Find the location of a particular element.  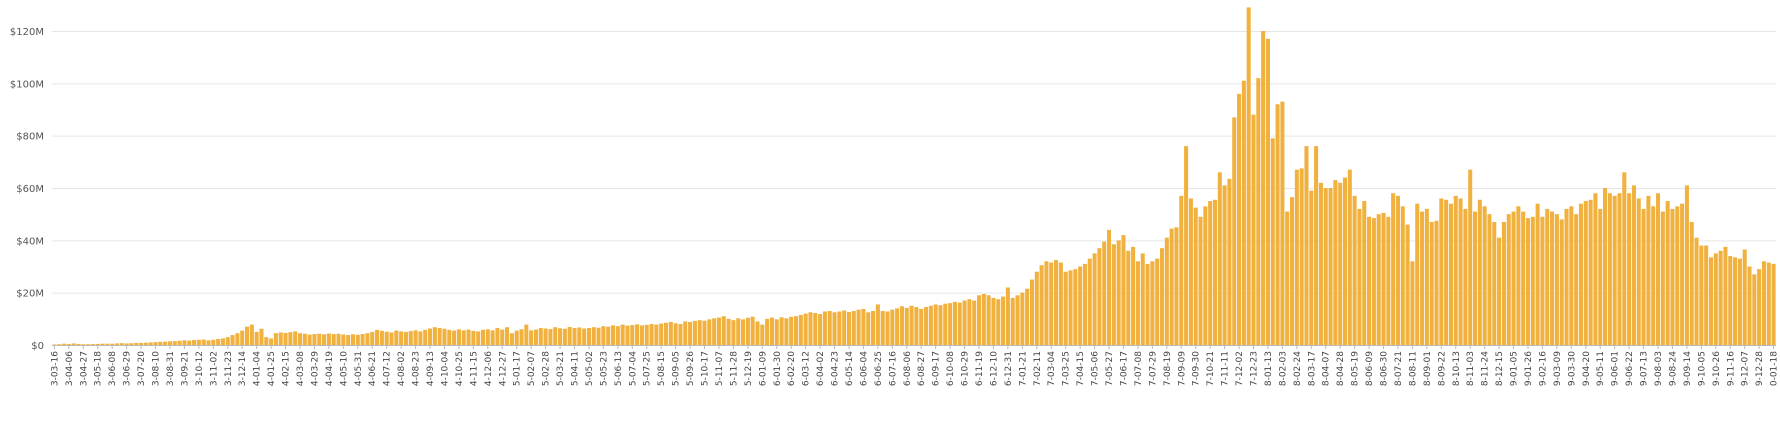

x-tick-label: 9-10-26 is located at coordinates (1717, 368).